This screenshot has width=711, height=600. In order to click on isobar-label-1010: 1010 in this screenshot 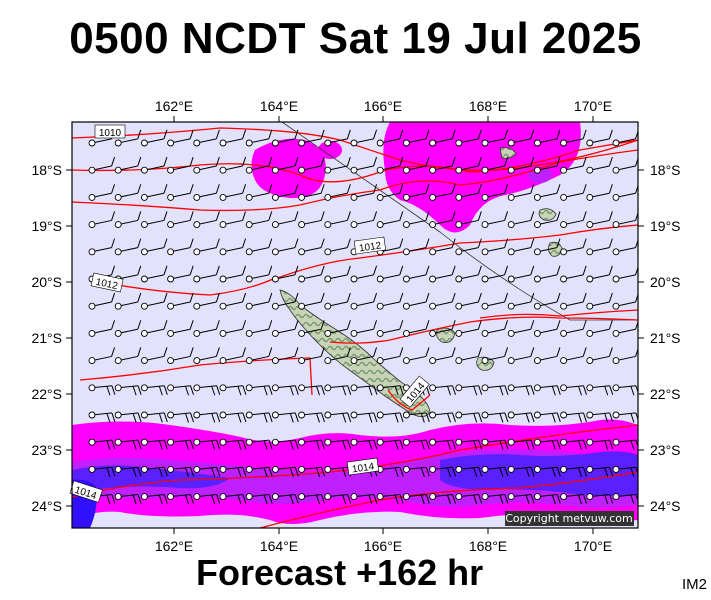, I will do `click(110, 131)`.